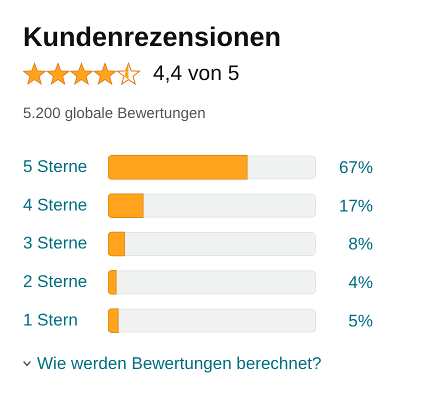 Image resolution: width=421 pixels, height=405 pixels. What do you see at coordinates (196, 74) in the screenshot?
I see `chart-subtitle: 4,4 von 5` at bounding box center [196, 74].